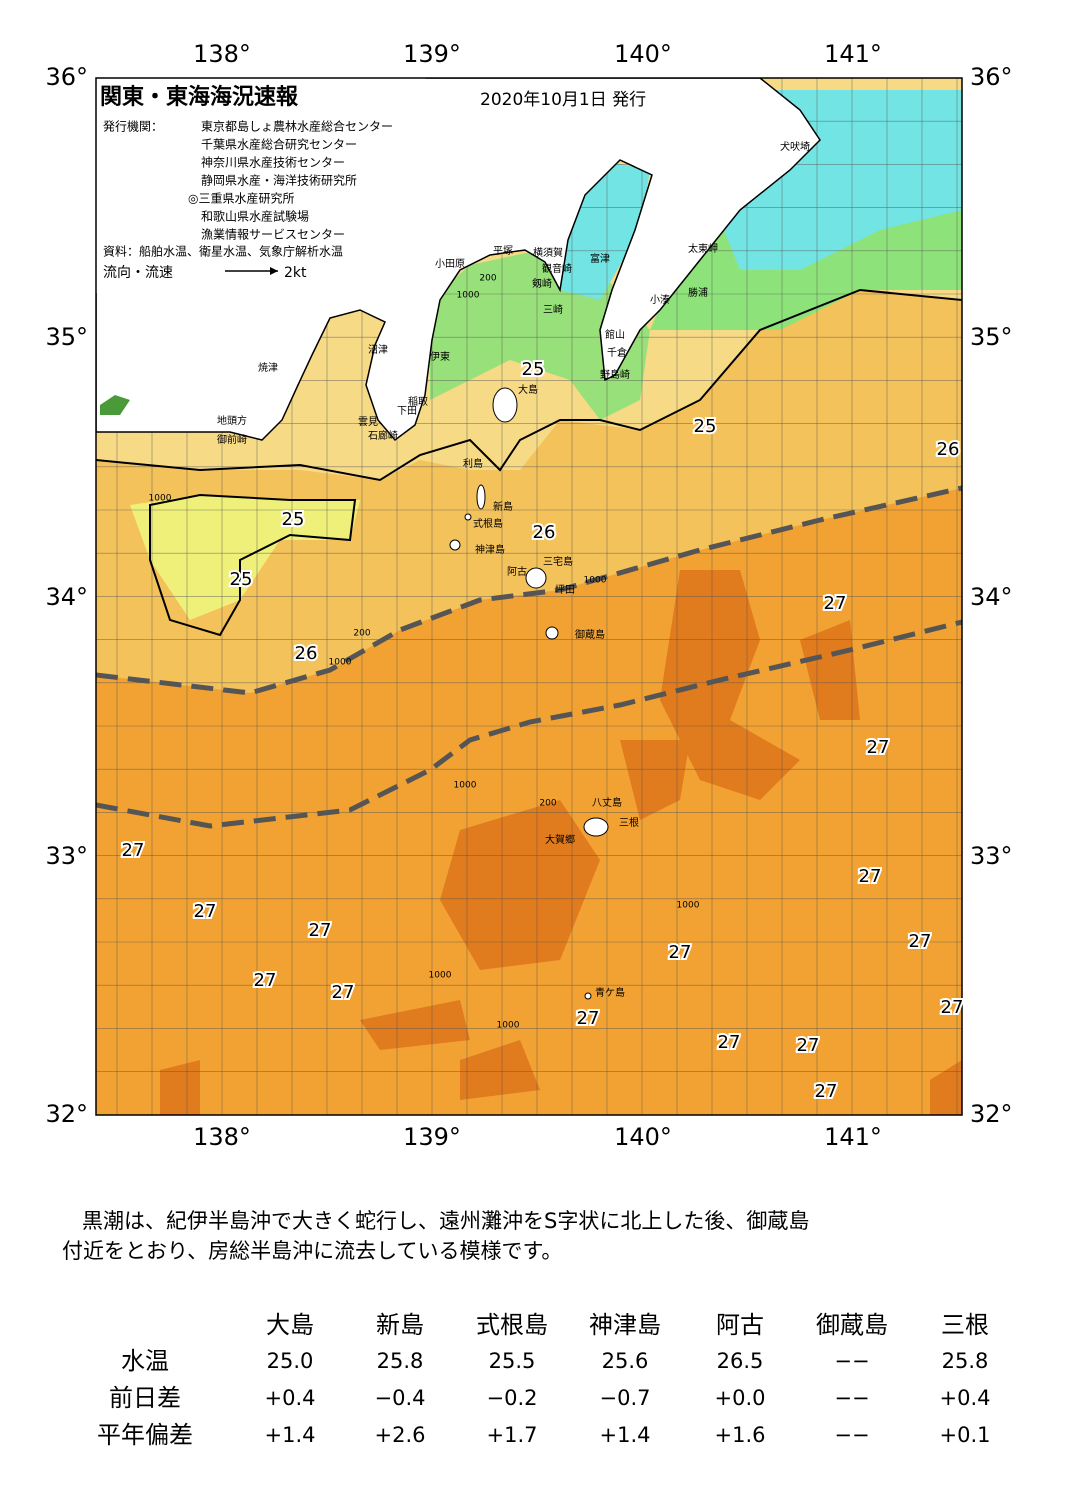 The height and width of the screenshot is (1503, 1065). What do you see at coordinates (66, 1114) in the screenshot?
I see `lat-label: 32°` at bounding box center [66, 1114].